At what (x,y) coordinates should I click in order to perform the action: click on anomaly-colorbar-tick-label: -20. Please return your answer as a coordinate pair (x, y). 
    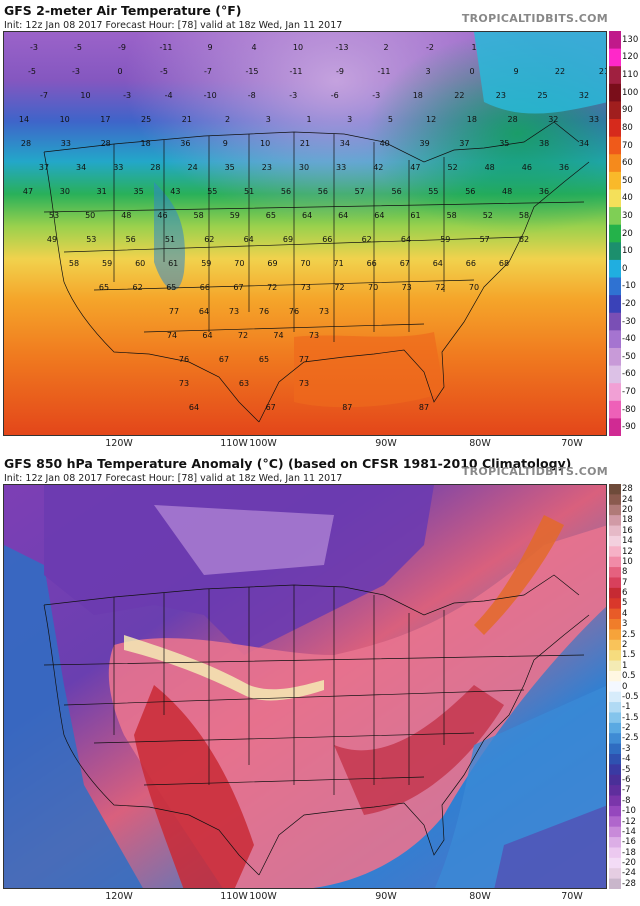
    Looking at the image, I should click on (629, 863).